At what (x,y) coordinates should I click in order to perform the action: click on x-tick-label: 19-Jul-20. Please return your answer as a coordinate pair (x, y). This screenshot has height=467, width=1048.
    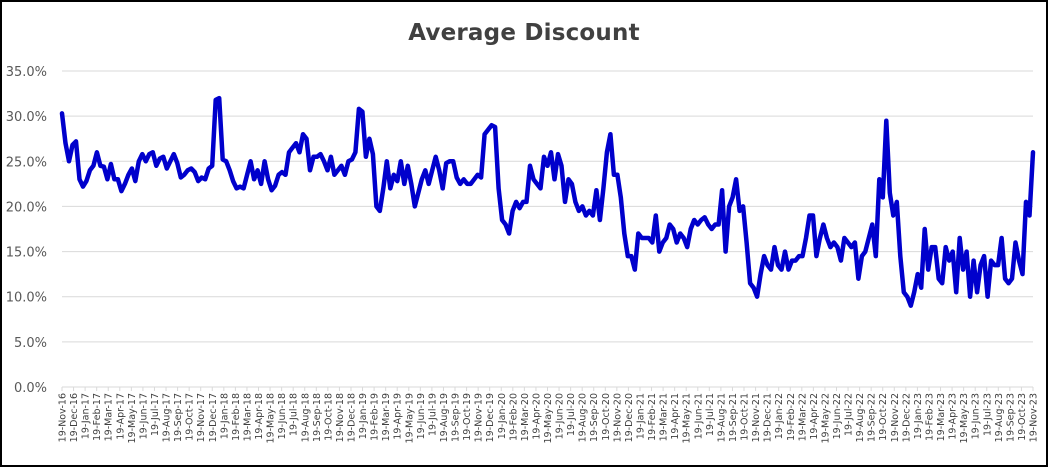
    Looking at the image, I should click on (571, 414).